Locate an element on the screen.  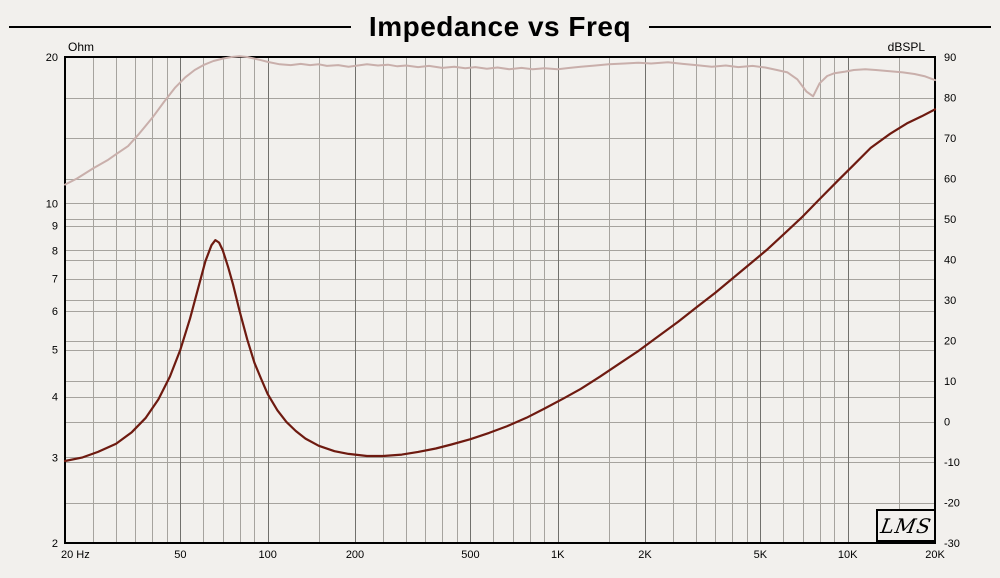
x-tick-label: 200 is located at coordinates (355, 555).